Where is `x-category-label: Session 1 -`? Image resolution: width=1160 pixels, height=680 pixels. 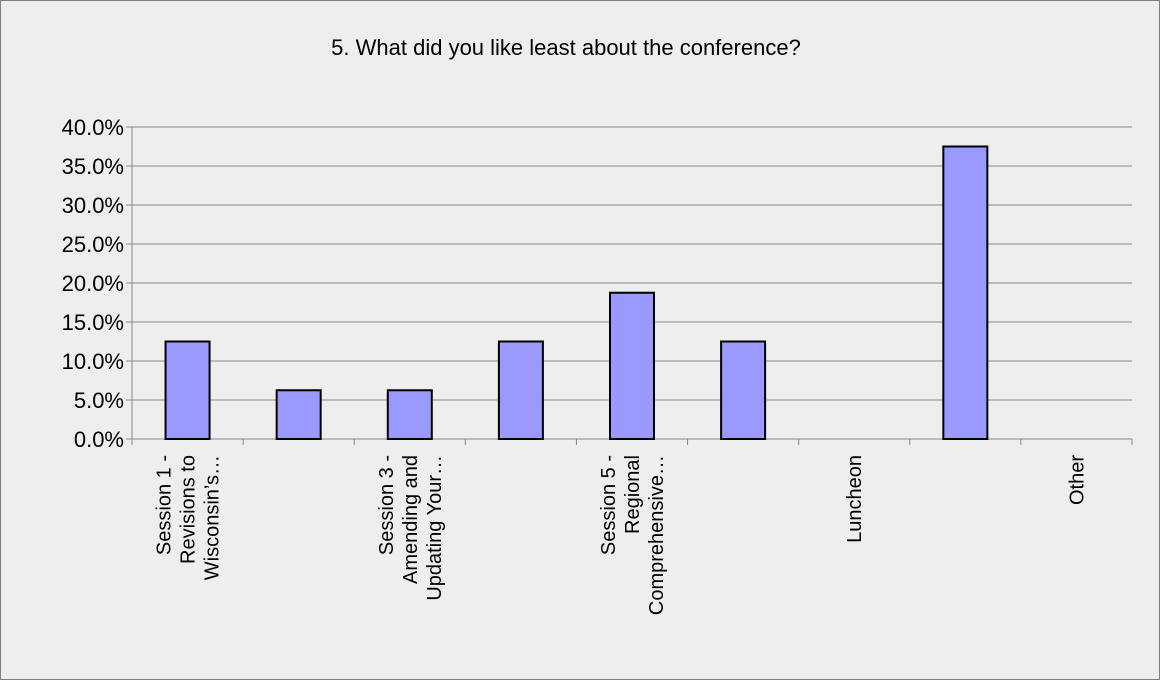
x-category-label: Session 1 - is located at coordinates (165, 505).